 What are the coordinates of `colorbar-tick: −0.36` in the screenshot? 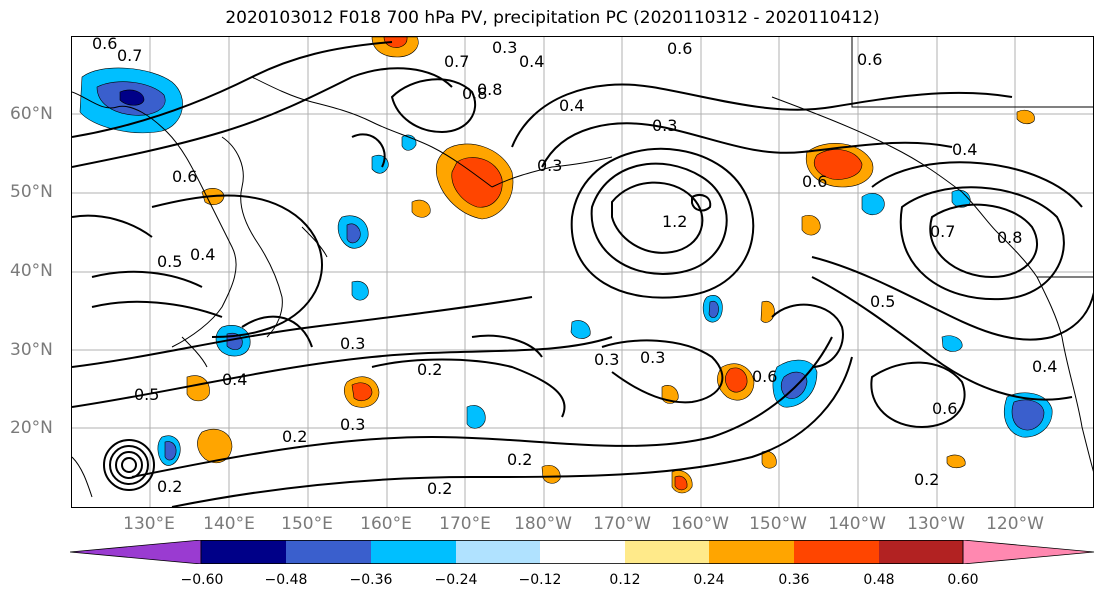 It's located at (371, 580).